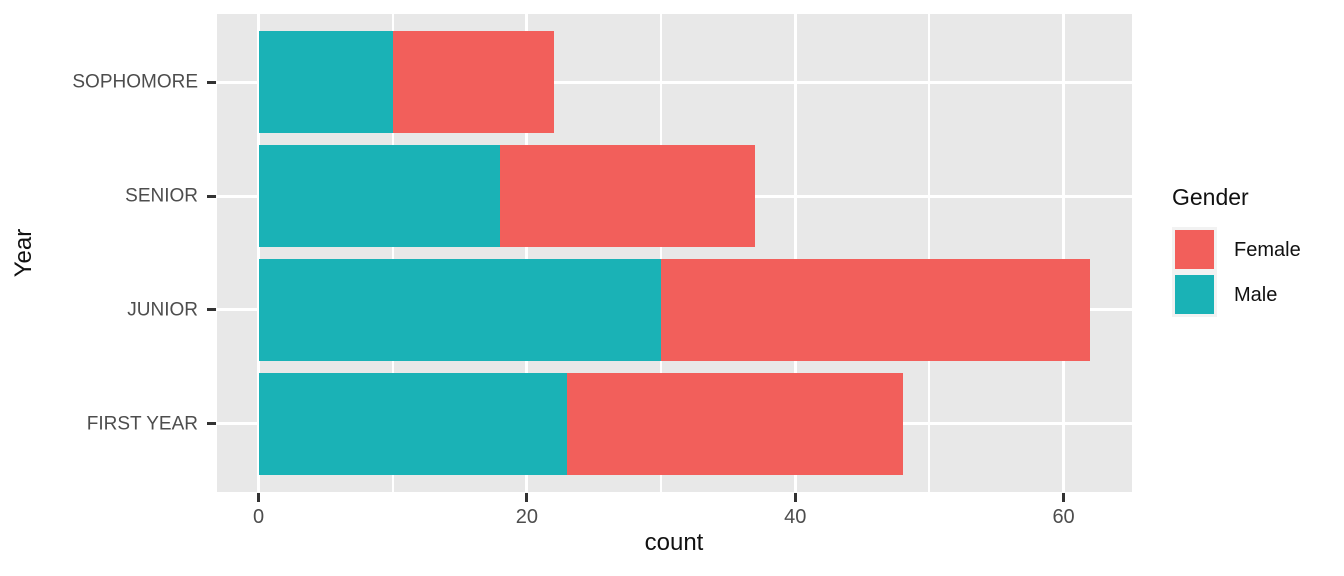  What do you see at coordinates (1256, 294) in the screenshot?
I see `legend-label-male: Male` at bounding box center [1256, 294].